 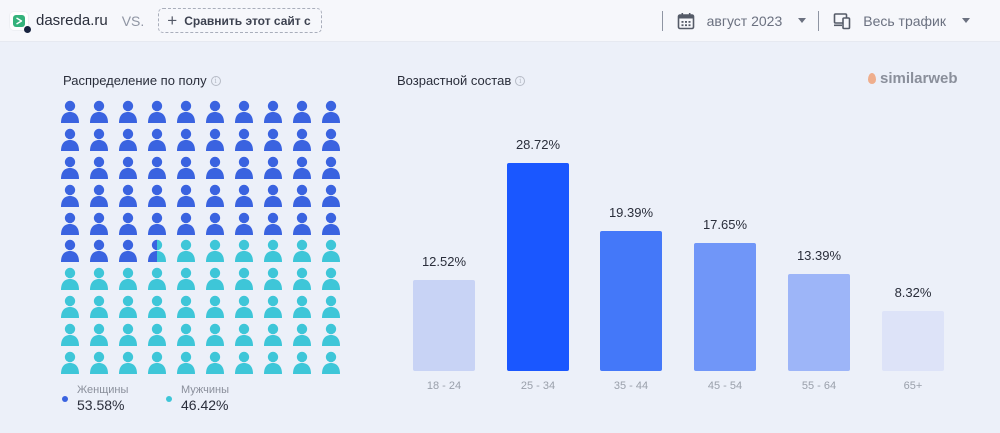 What do you see at coordinates (919, 78) in the screenshot?
I see `brand-text: similarweb` at bounding box center [919, 78].